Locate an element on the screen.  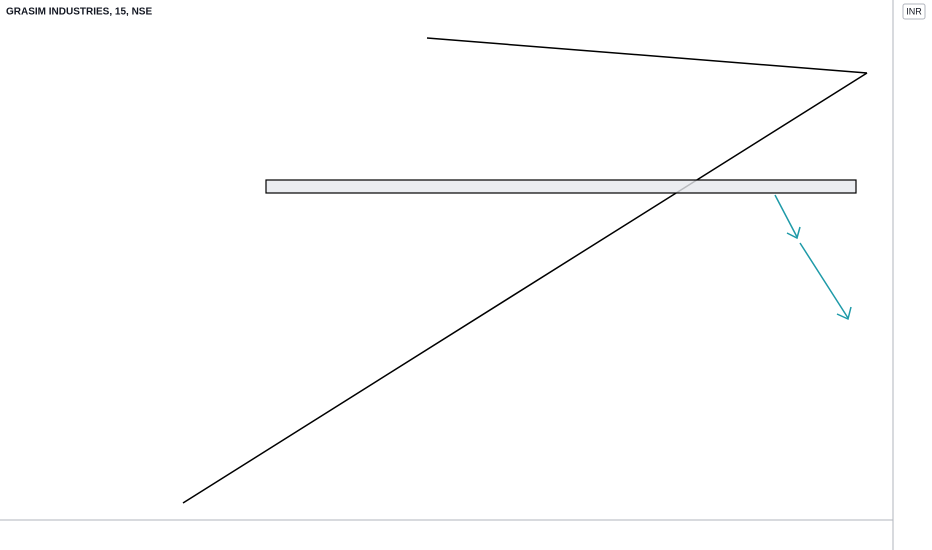
chart-title: GRASIM INDUSTRIES, 15, NSE is located at coordinates (79, 12).